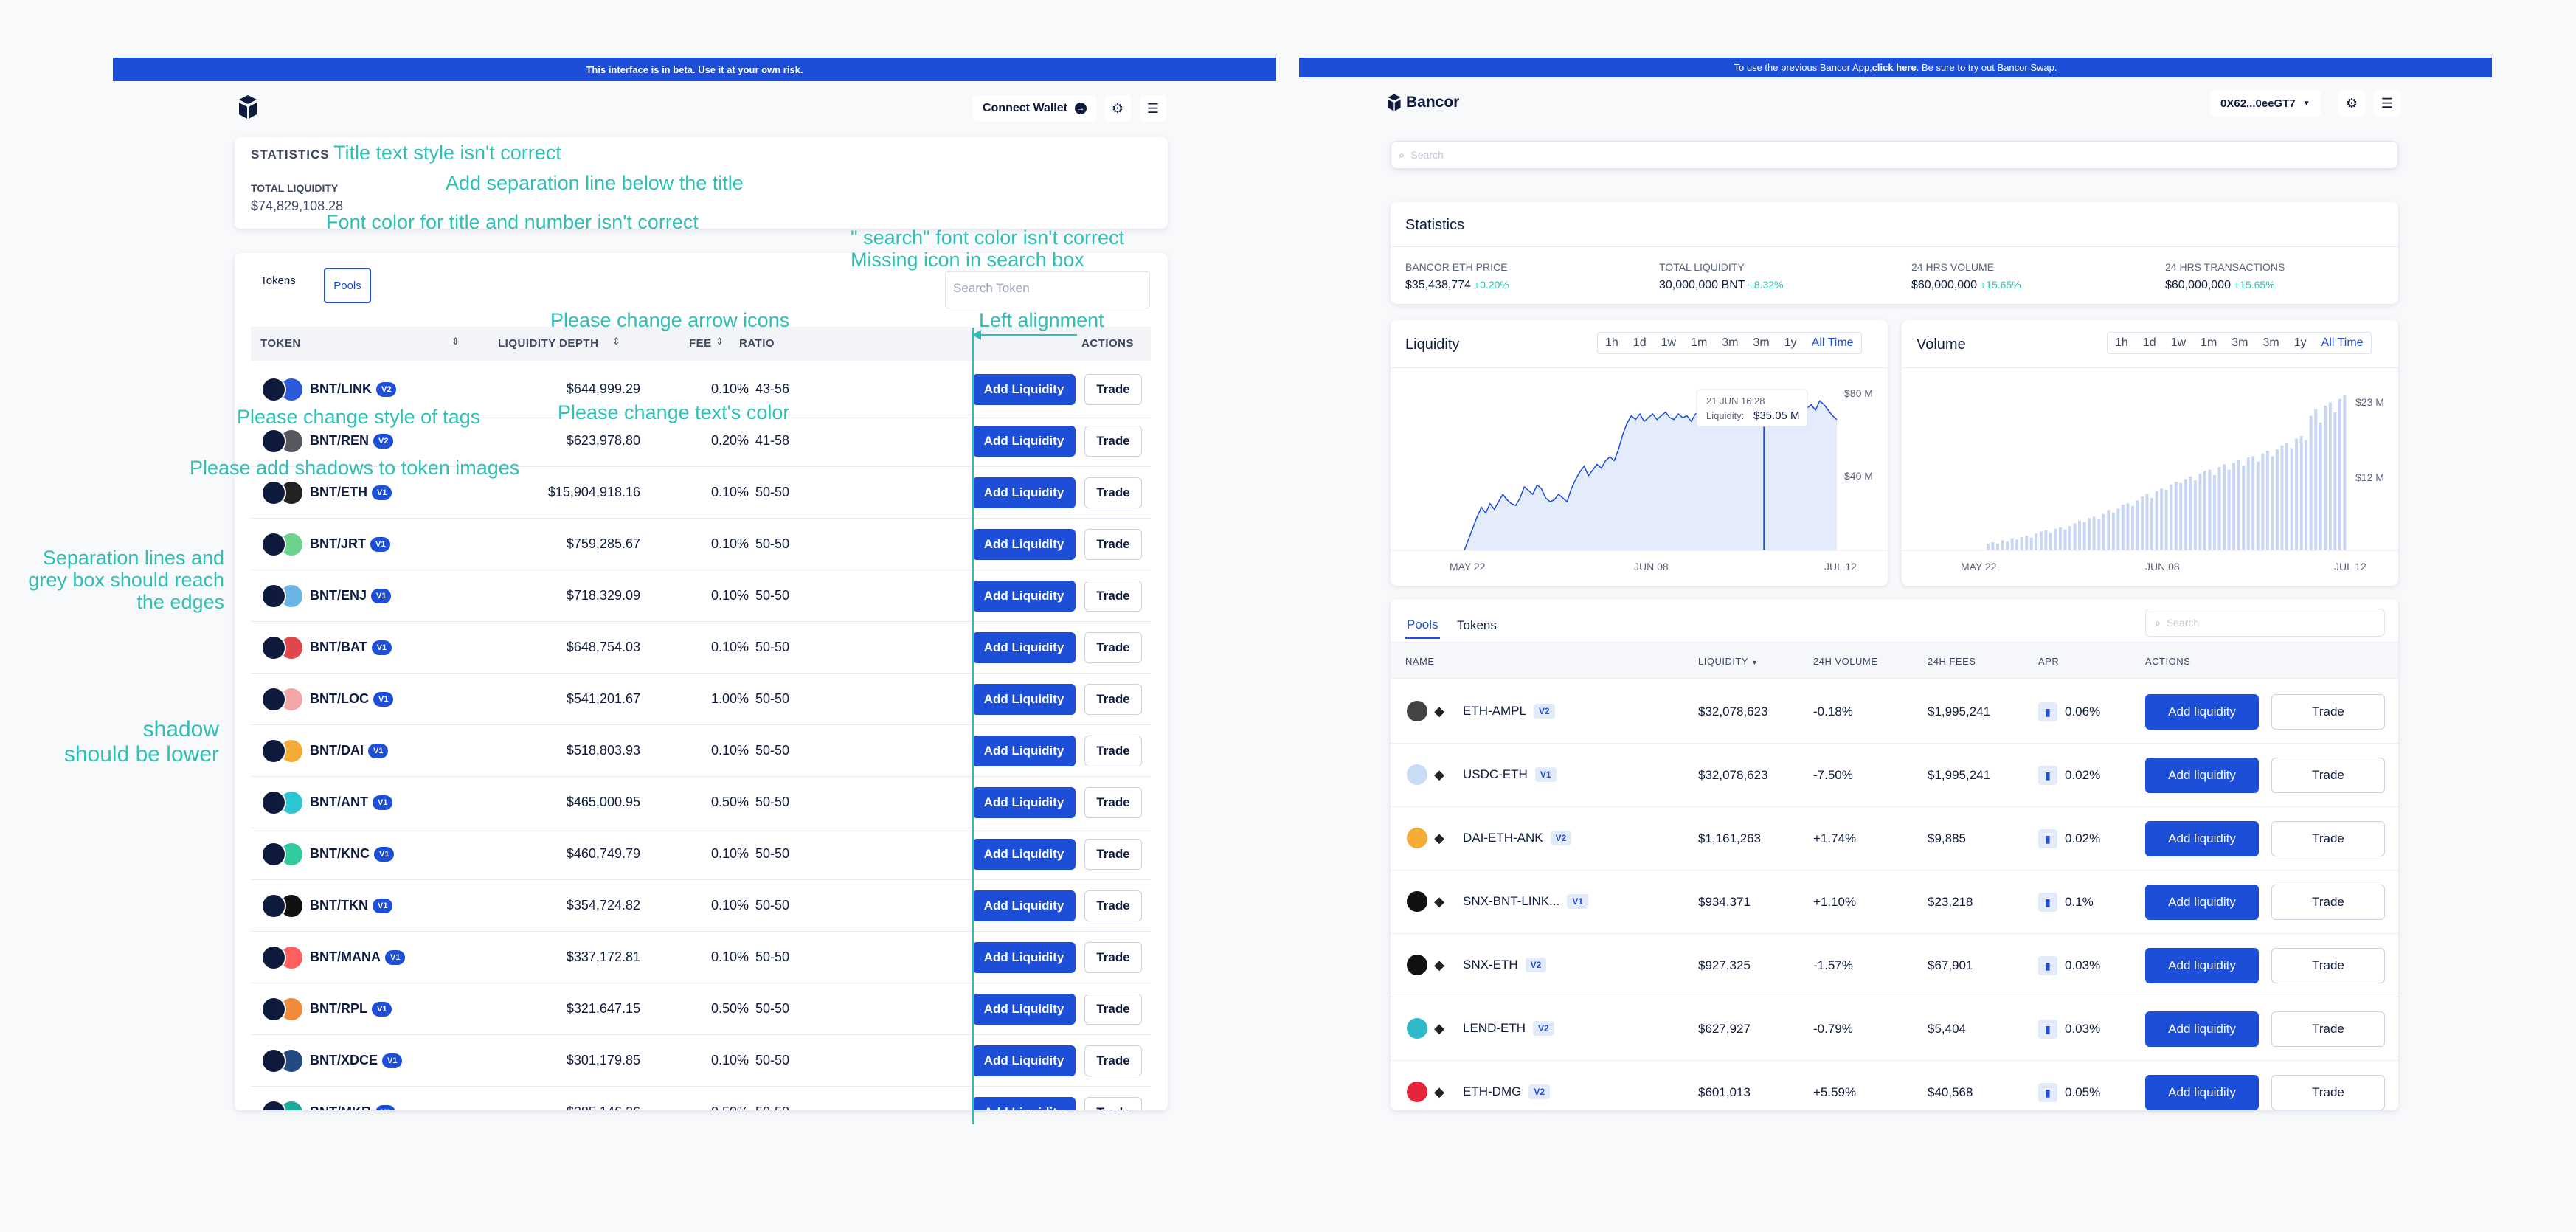 Image resolution: width=2576 pixels, height=1232 pixels. Describe the element at coordinates (348, 285) in the screenshot. I see `left-tab-pools: Pools` at that location.